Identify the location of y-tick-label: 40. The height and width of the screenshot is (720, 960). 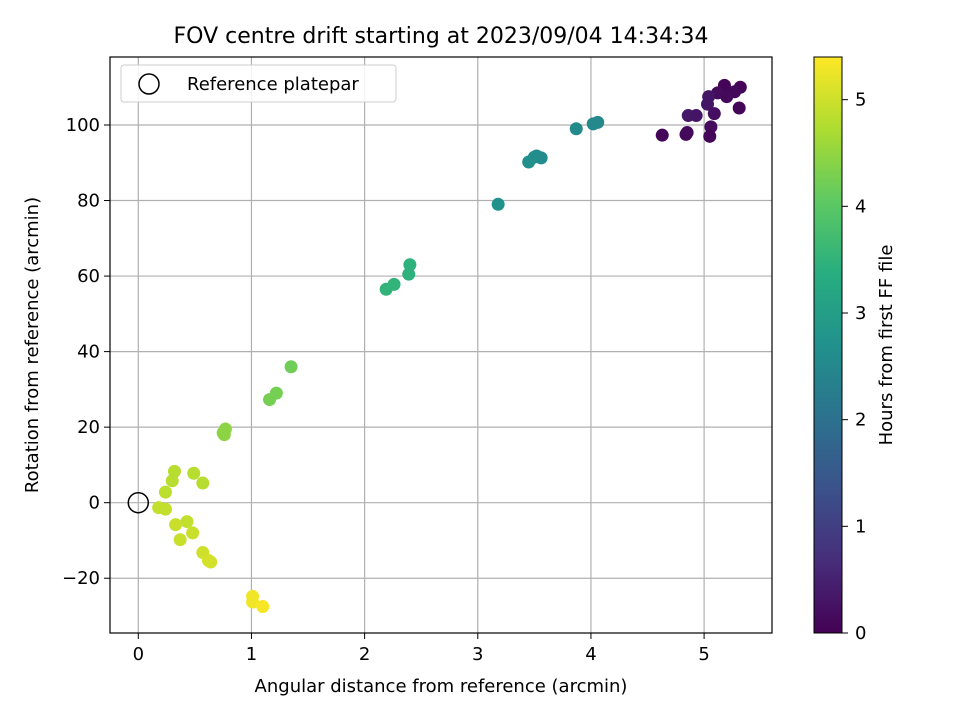
(88, 352).